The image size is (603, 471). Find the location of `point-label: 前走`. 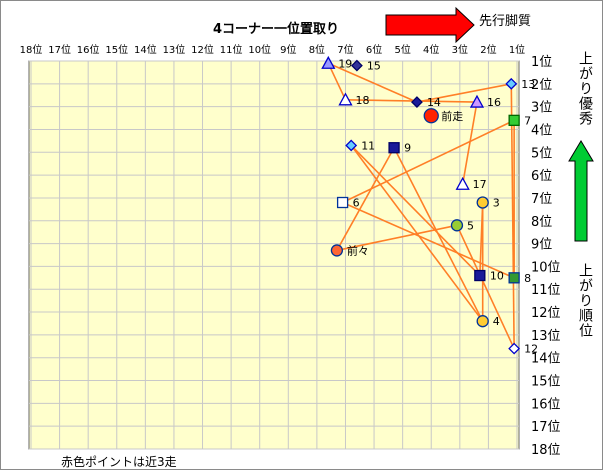

point-label: 前走 is located at coordinates (452, 116).